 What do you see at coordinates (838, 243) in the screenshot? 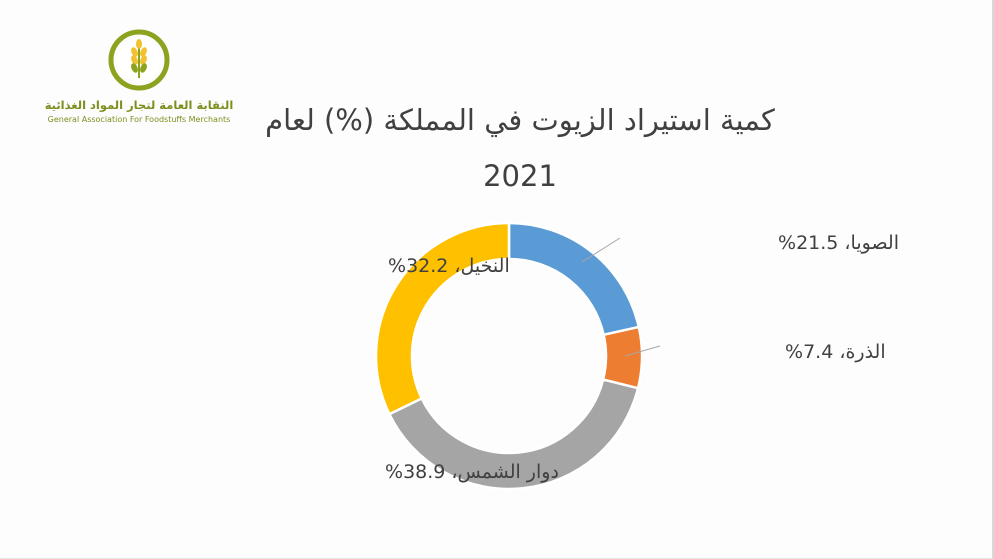
I see `data-label-1: الصويا، 21.5%` at bounding box center [838, 243].